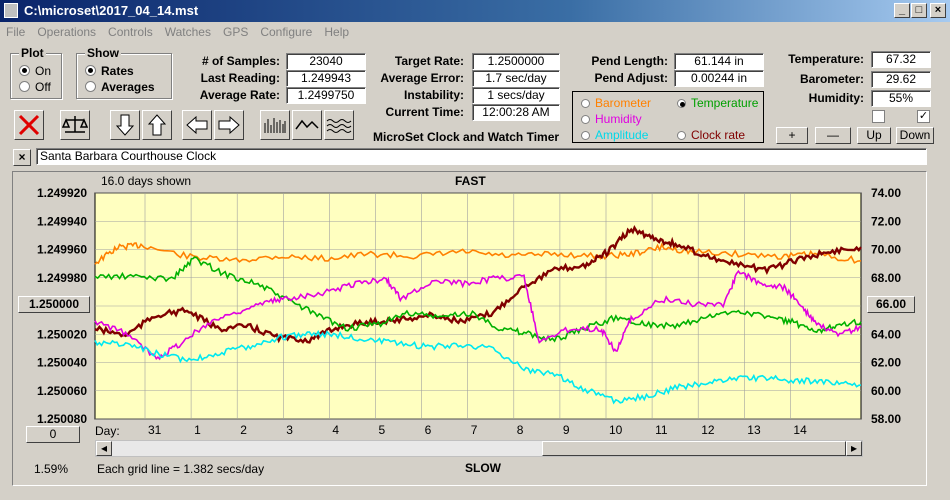 The height and width of the screenshot is (500, 950). What do you see at coordinates (155, 430) in the screenshot?
I see `day-tick-label: 31` at bounding box center [155, 430].